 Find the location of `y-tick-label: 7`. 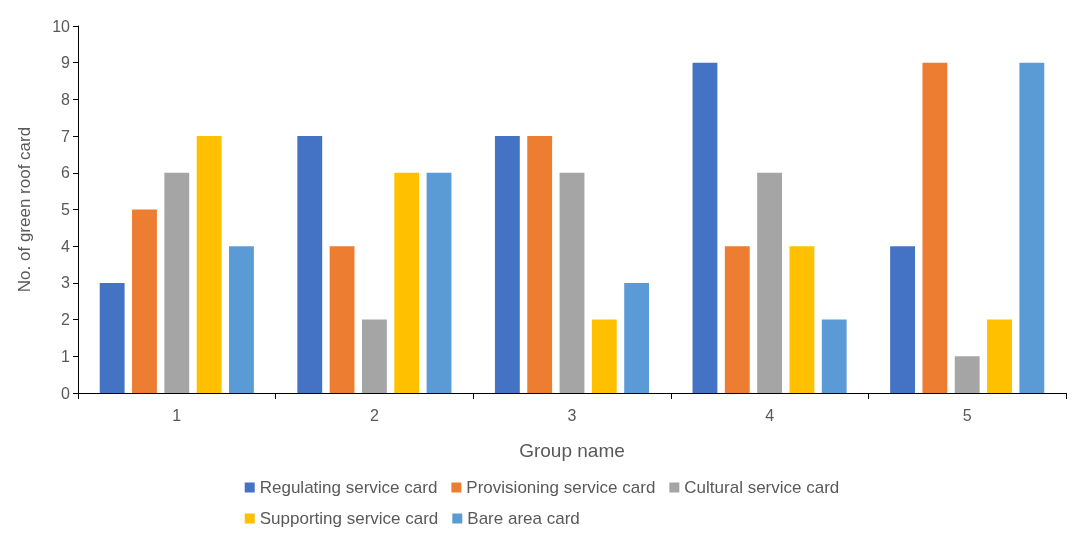

y-tick-label: 7 is located at coordinates (66, 136).